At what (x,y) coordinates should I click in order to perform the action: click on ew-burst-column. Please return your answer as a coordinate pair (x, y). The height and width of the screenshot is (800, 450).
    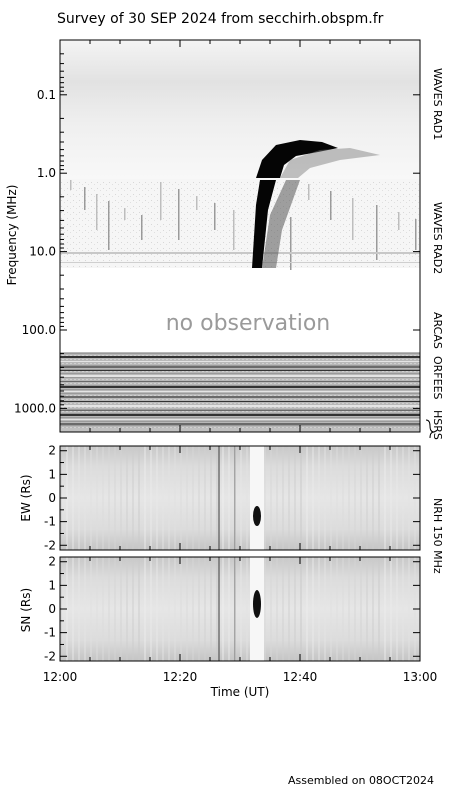
    Looking at the image, I should click on (257, 498).